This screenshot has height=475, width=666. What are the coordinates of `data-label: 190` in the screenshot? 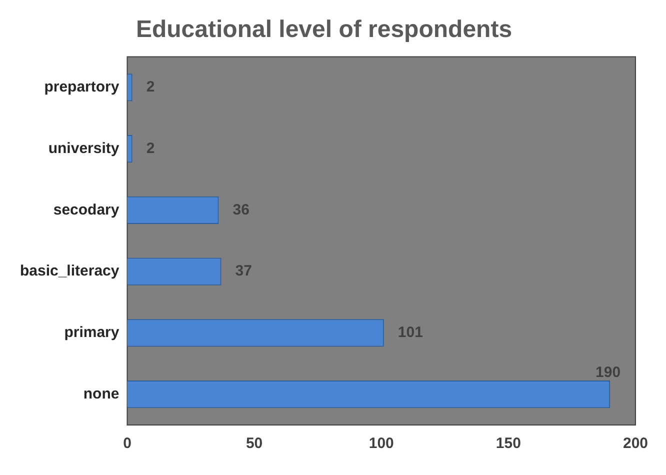 It's located at (608, 372).